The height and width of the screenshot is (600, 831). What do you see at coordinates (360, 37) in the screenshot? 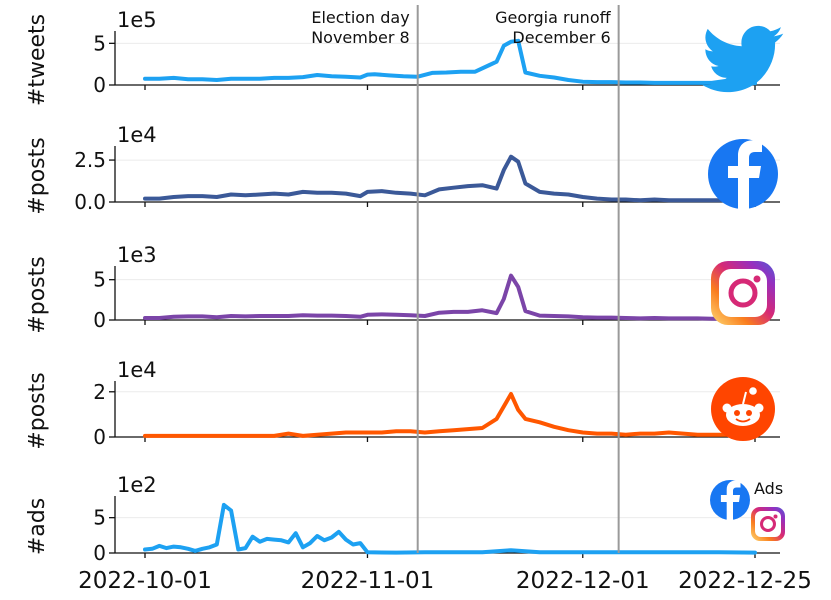
I see `event-label: November 8` at bounding box center [360, 37].